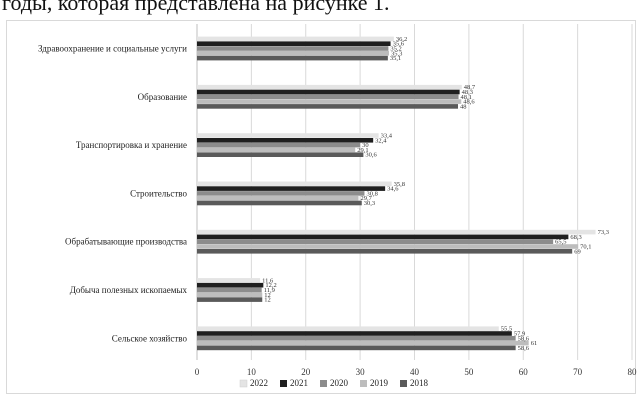 The image size is (640, 400). Describe the element at coordinates (259, 383) in the screenshot. I see `legend-label: 2022` at that location.